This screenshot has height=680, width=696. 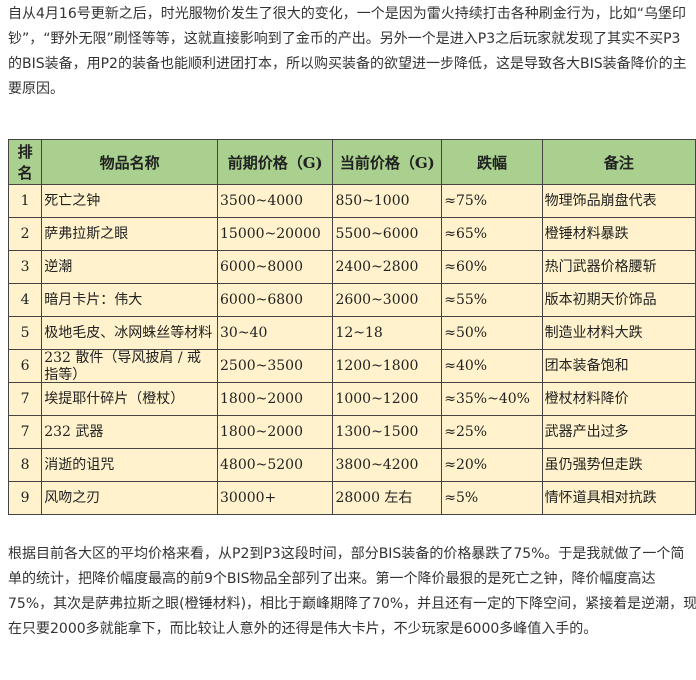 I want to click on column-header: 备注, so click(x=618, y=162).